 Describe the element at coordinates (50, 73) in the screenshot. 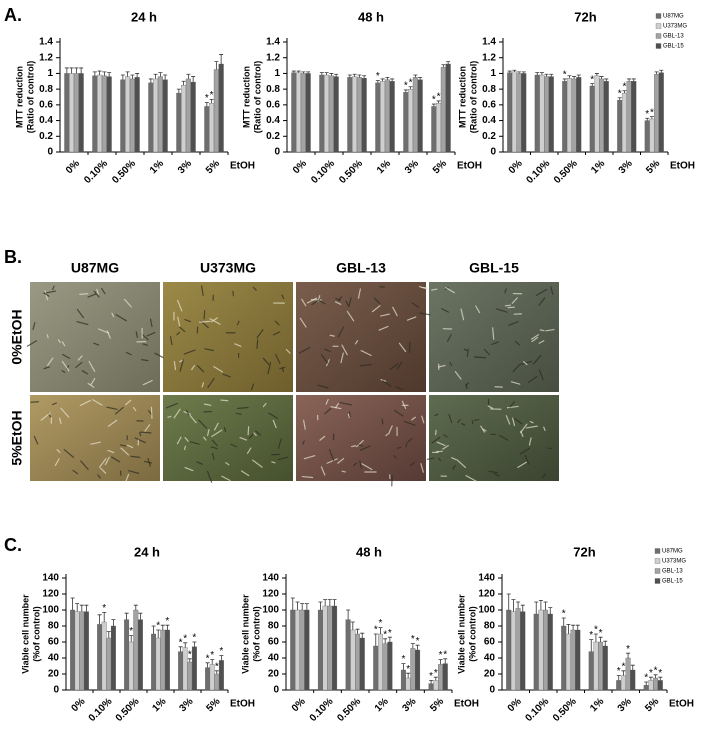

I see `y-tick-label: 1` at that location.